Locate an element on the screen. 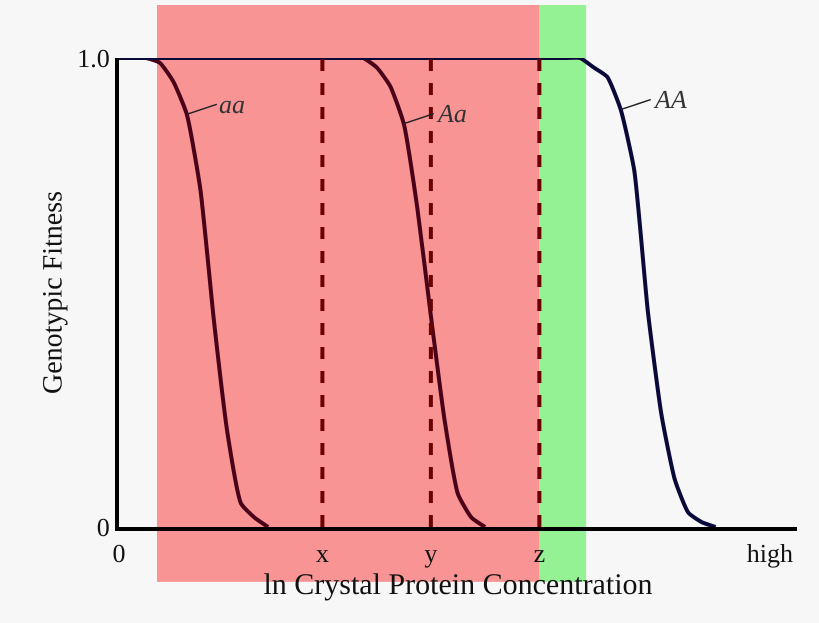 Image resolution: width=819 pixels, height=623 pixels. y-tick-label: 1.0 is located at coordinates (93, 59).